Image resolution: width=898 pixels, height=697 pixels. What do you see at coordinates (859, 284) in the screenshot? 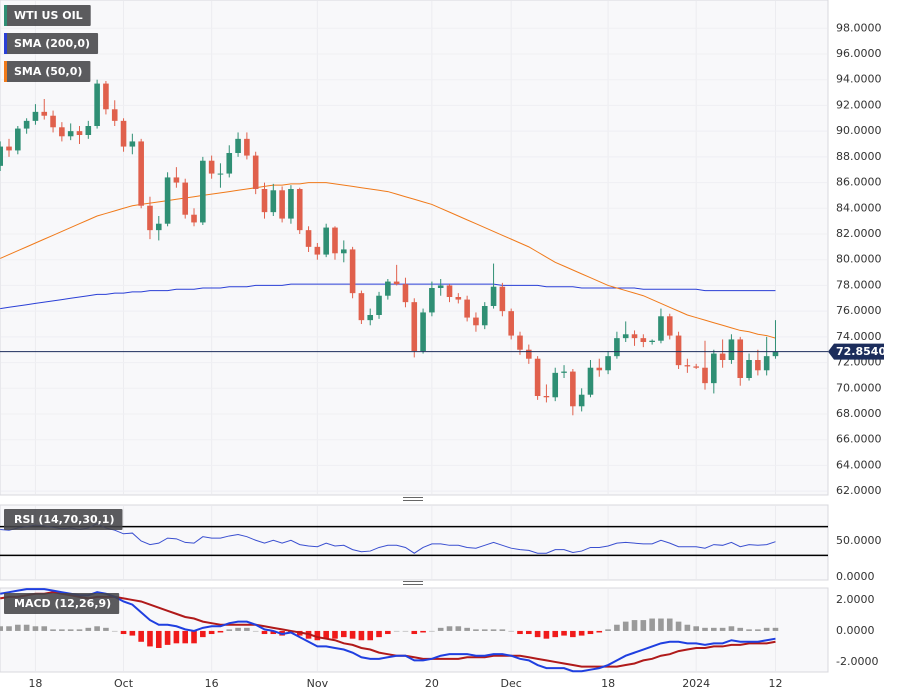
I see `y-tick-label: 78.0000` at bounding box center [859, 284].